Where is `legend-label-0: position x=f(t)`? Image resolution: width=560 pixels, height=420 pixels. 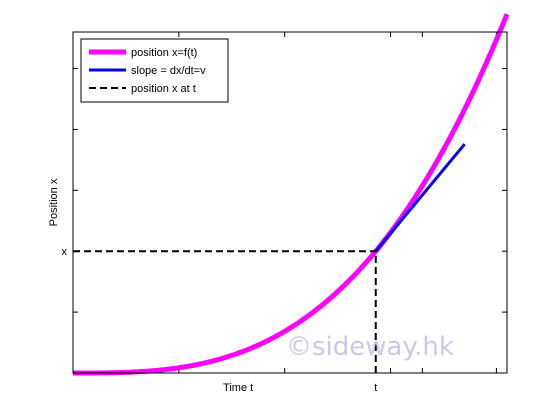 legend-label-0: position x=f(t) is located at coordinates (164, 53).